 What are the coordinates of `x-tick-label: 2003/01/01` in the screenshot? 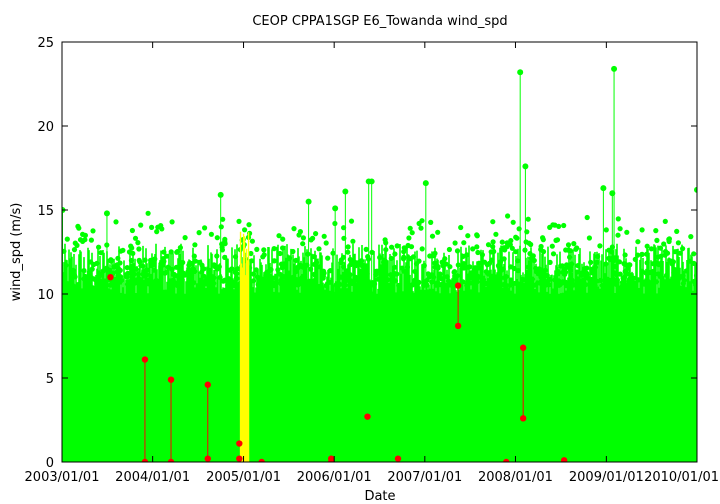 It's located at (62, 477).